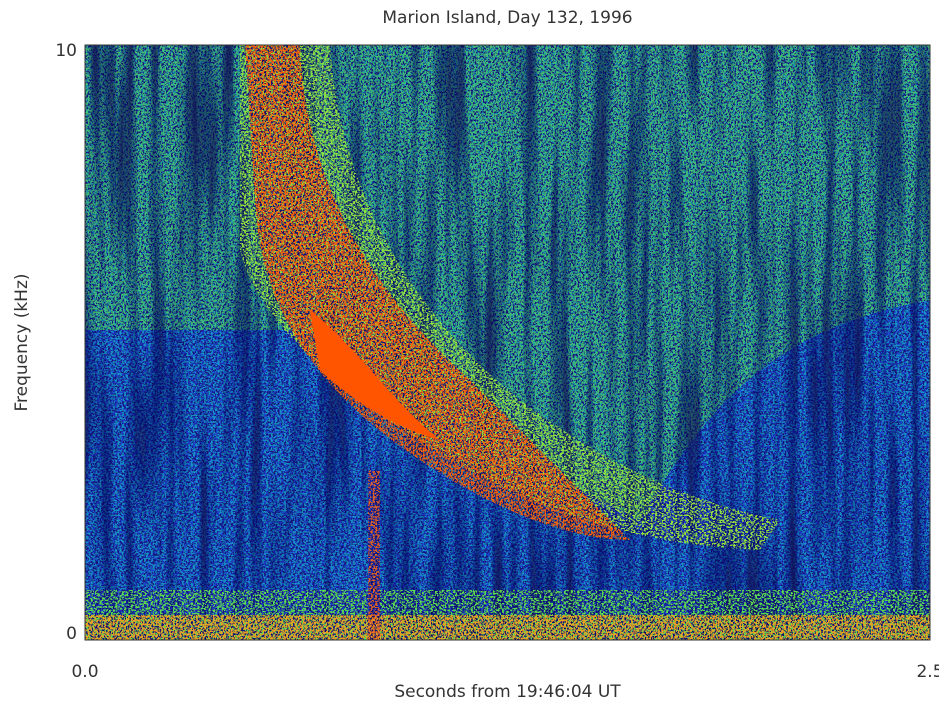 The height and width of the screenshot is (703, 939). Describe the element at coordinates (71, 634) in the screenshot. I see `y-tick-label: 0` at that location.